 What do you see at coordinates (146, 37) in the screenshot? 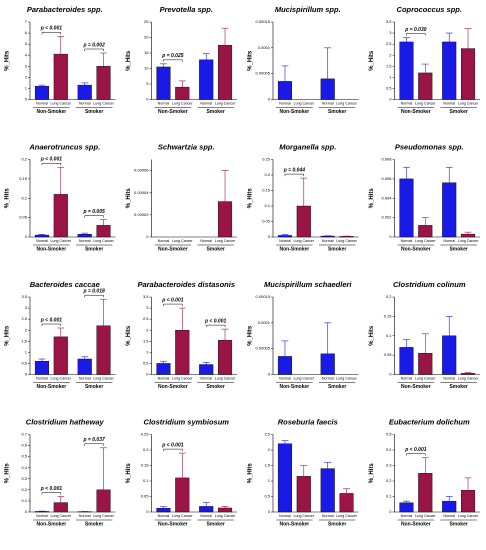
I see `y-tick-label: 20` at bounding box center [146, 37].